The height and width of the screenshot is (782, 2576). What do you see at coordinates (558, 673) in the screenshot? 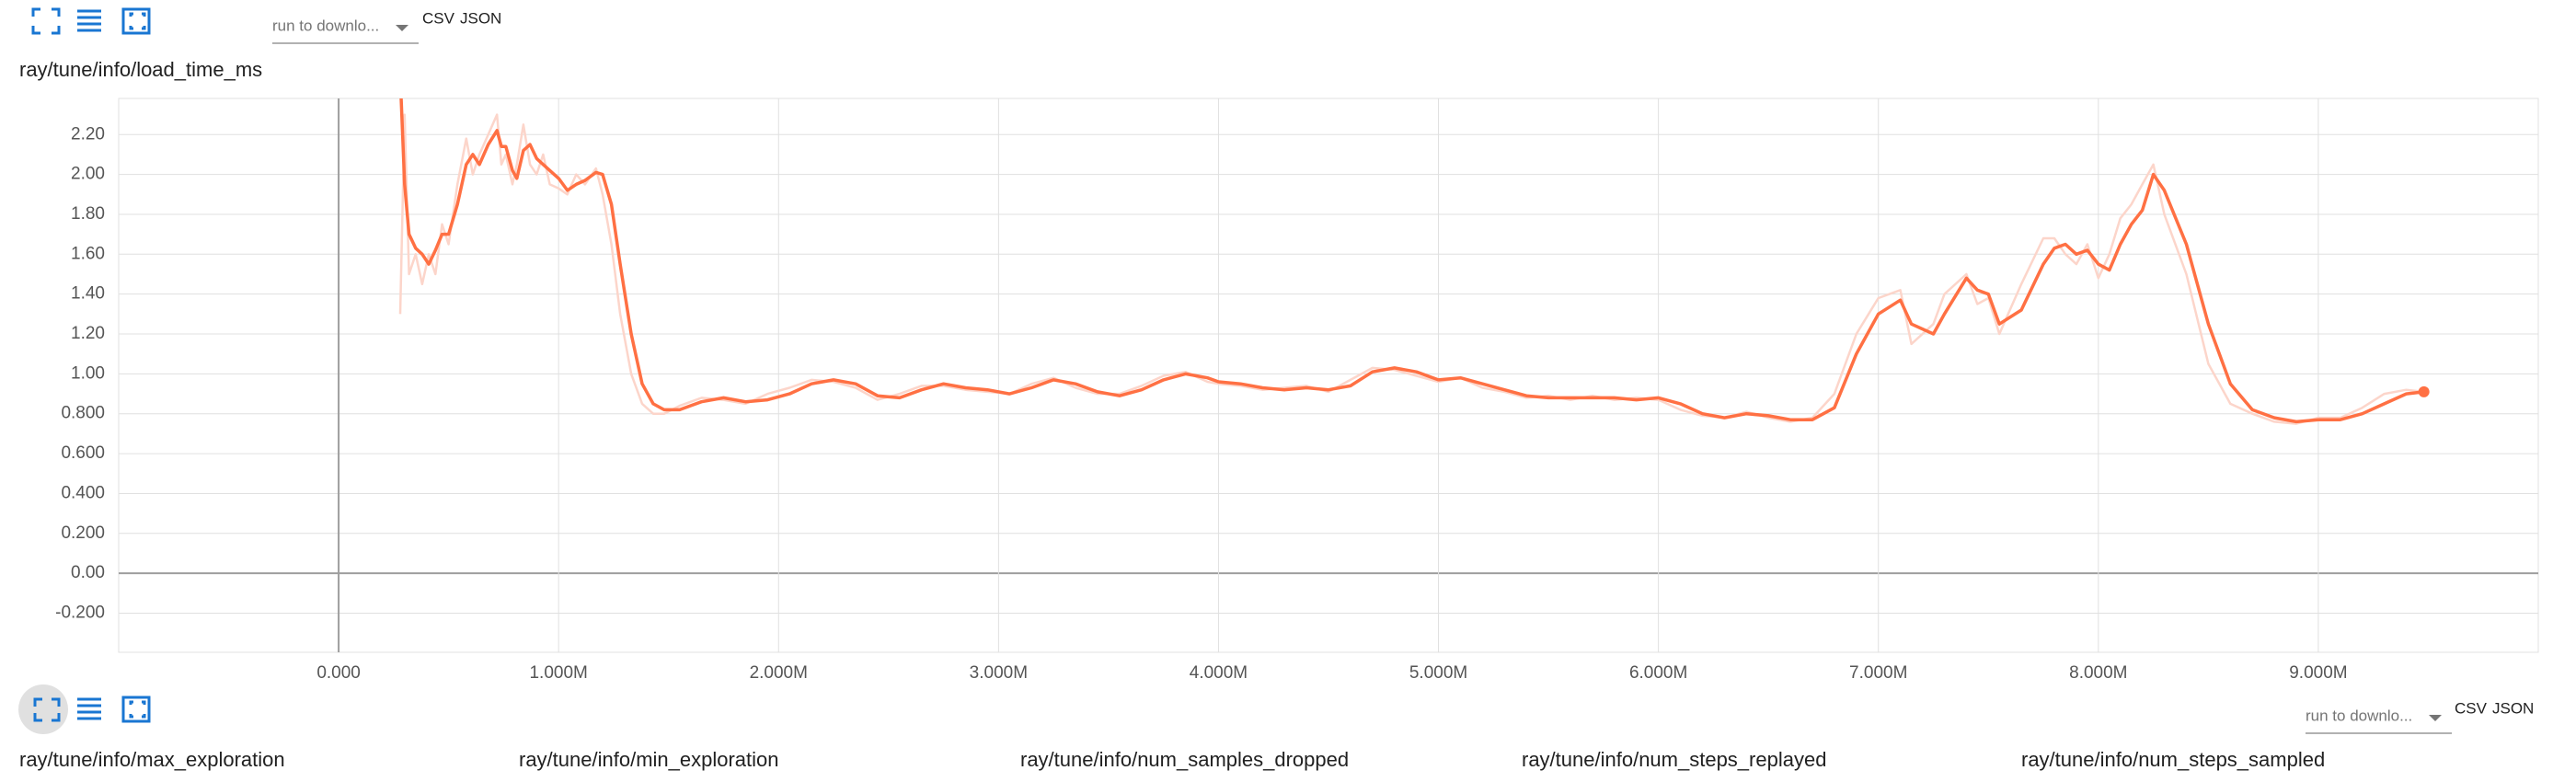
I see `x-tick-label: 1.000M` at bounding box center [558, 673].